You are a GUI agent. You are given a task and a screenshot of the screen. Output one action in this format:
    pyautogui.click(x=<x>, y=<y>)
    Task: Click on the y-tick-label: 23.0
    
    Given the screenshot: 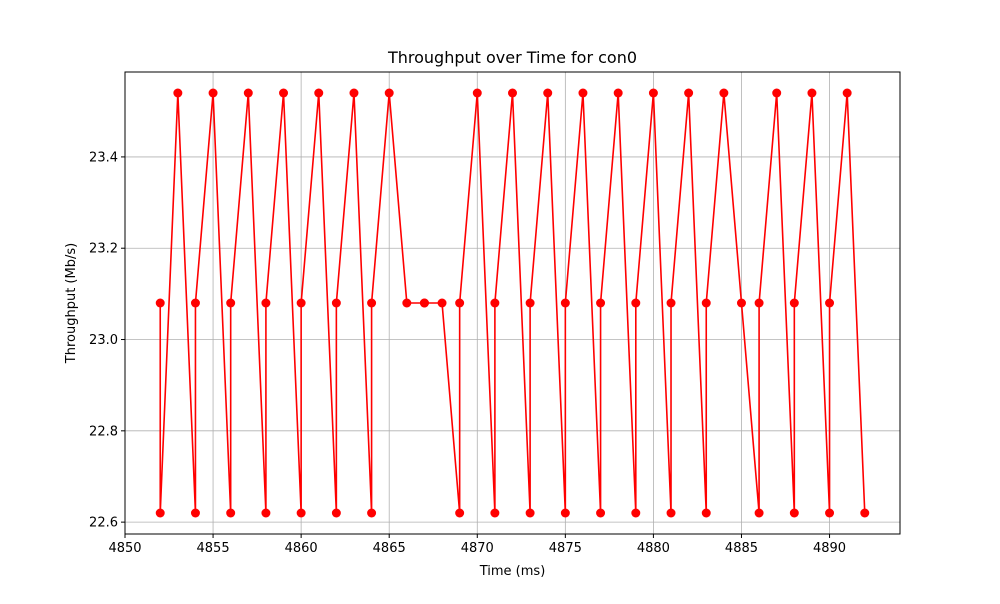 What is the action you would take?
    pyautogui.click(x=103, y=340)
    